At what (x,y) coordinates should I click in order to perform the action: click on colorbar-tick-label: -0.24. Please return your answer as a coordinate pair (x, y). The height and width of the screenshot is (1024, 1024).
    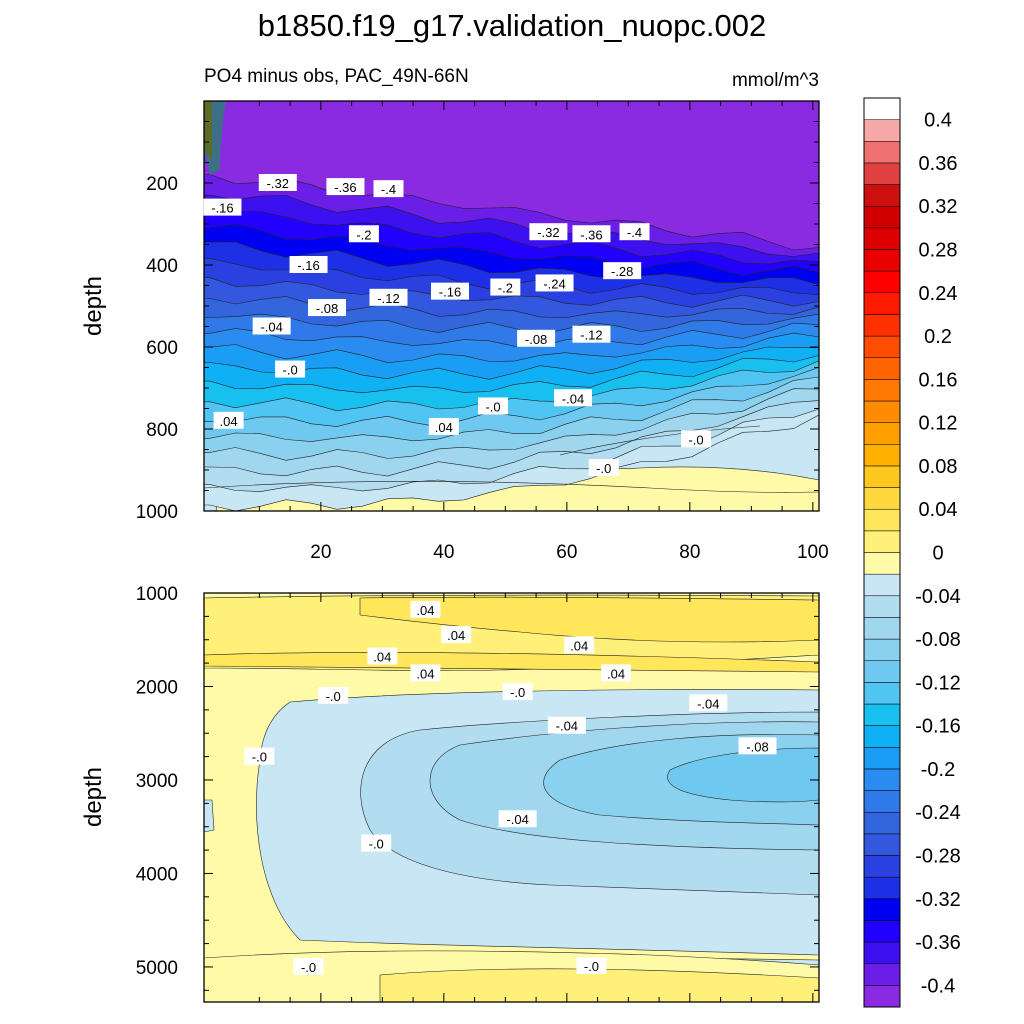
    Looking at the image, I should click on (938, 813).